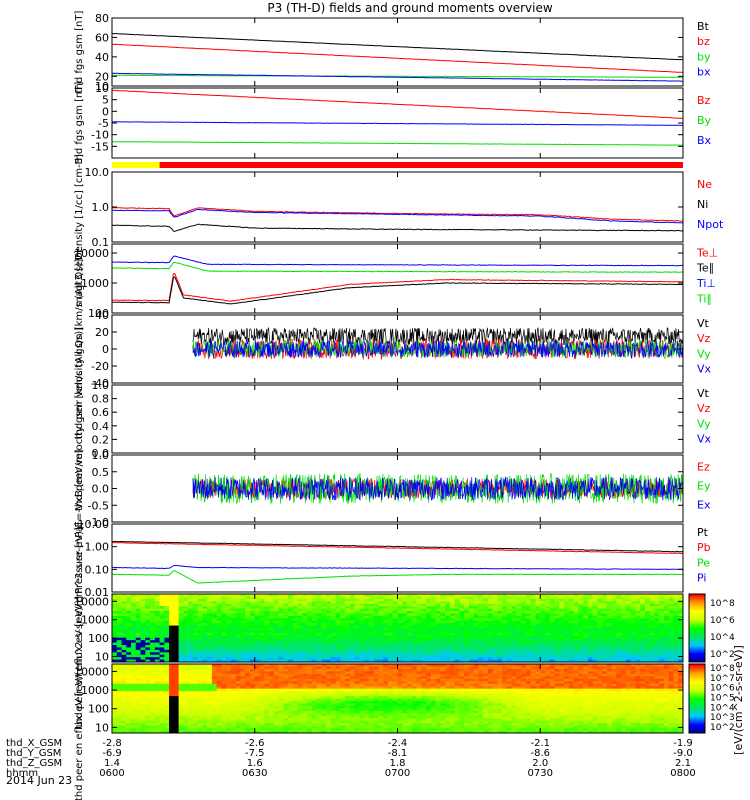 This screenshot has width=750, height=800. Describe the element at coordinates (703, 393) in the screenshot. I see `electron_velocity-legend-Vt: Vt` at that location.